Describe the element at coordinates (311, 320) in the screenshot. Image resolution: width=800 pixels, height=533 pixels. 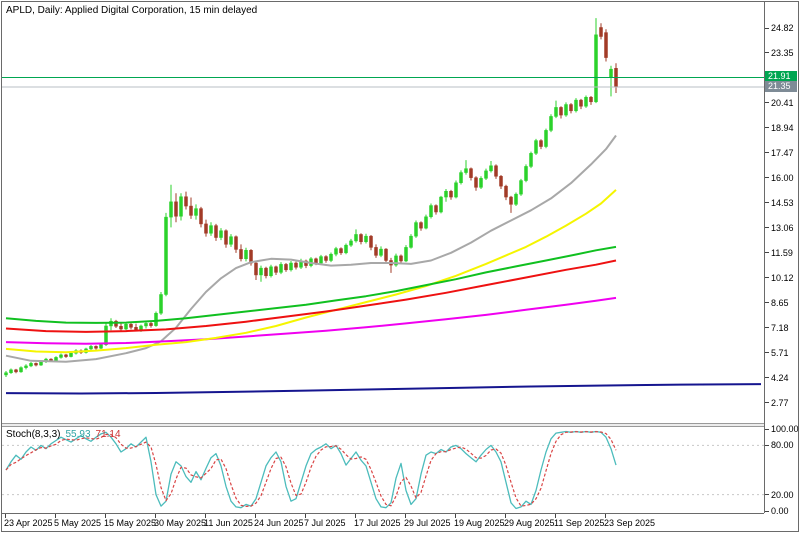
I see `ma-magenta-line` at that location.